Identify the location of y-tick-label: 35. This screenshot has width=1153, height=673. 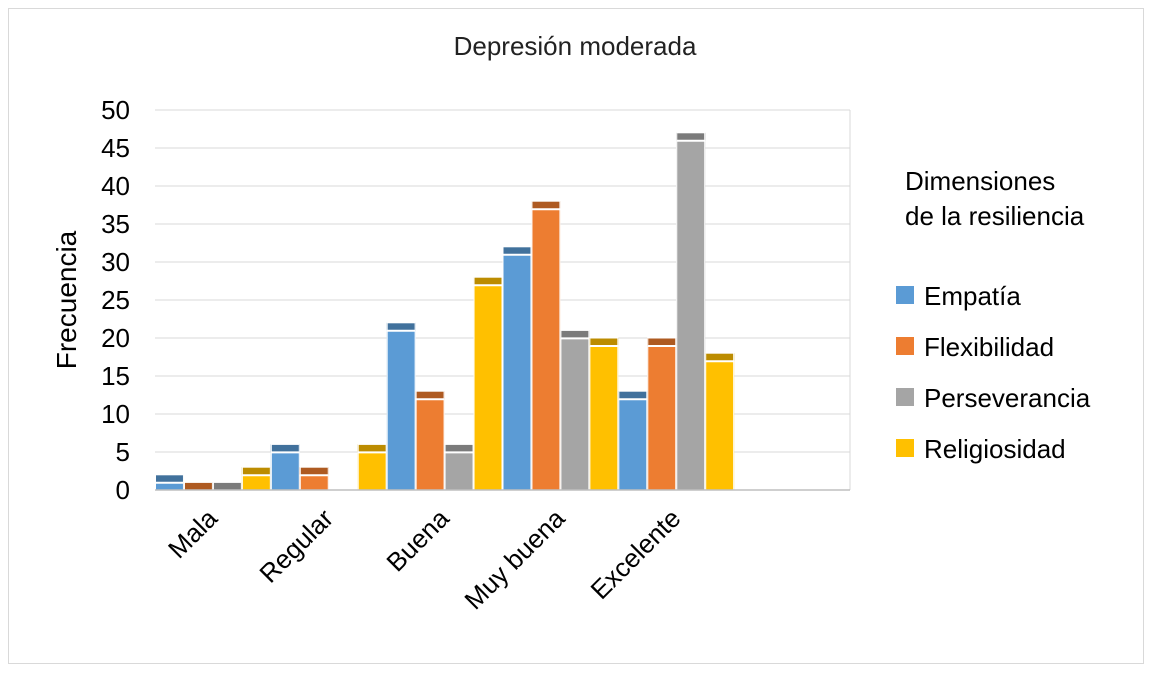
(115, 224).